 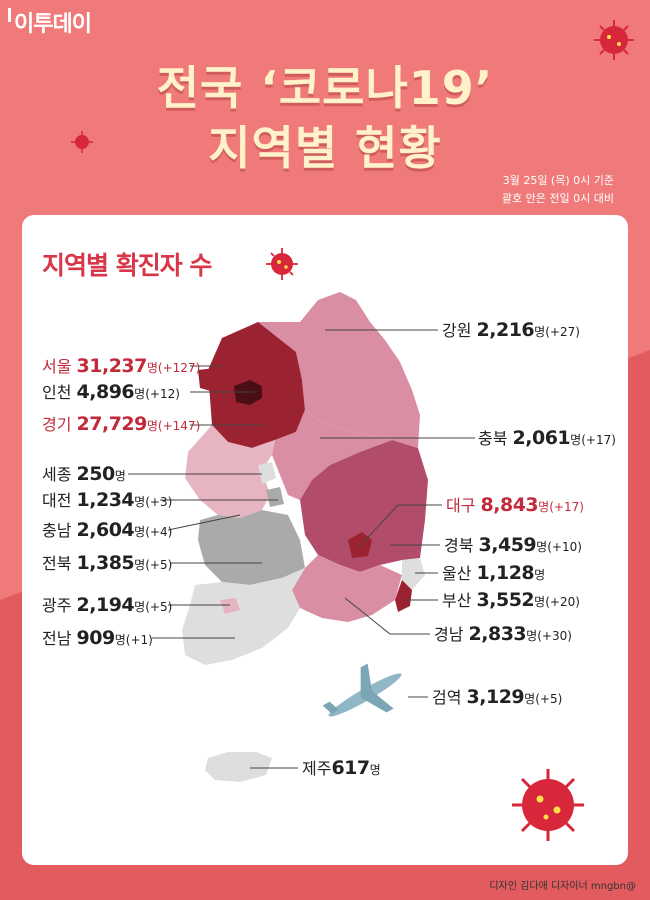 I want to click on region-daegu, so click(x=360, y=545).